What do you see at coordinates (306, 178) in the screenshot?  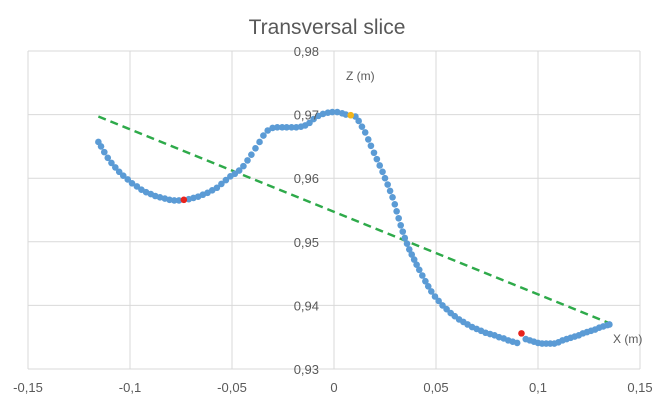 I see `y-tick-label: 0,96` at bounding box center [306, 178].